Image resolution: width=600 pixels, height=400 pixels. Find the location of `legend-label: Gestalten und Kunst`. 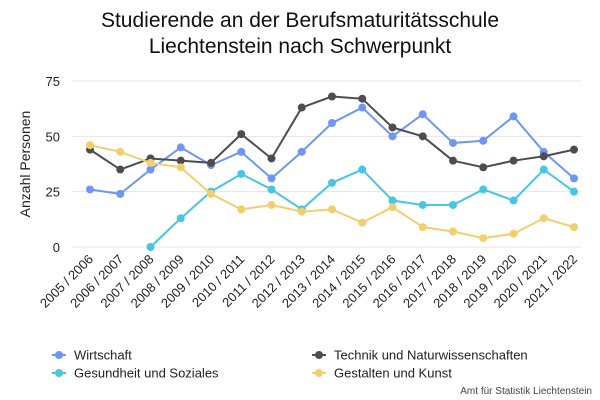

legend-label: Gestalten und Kunst is located at coordinates (393, 373).